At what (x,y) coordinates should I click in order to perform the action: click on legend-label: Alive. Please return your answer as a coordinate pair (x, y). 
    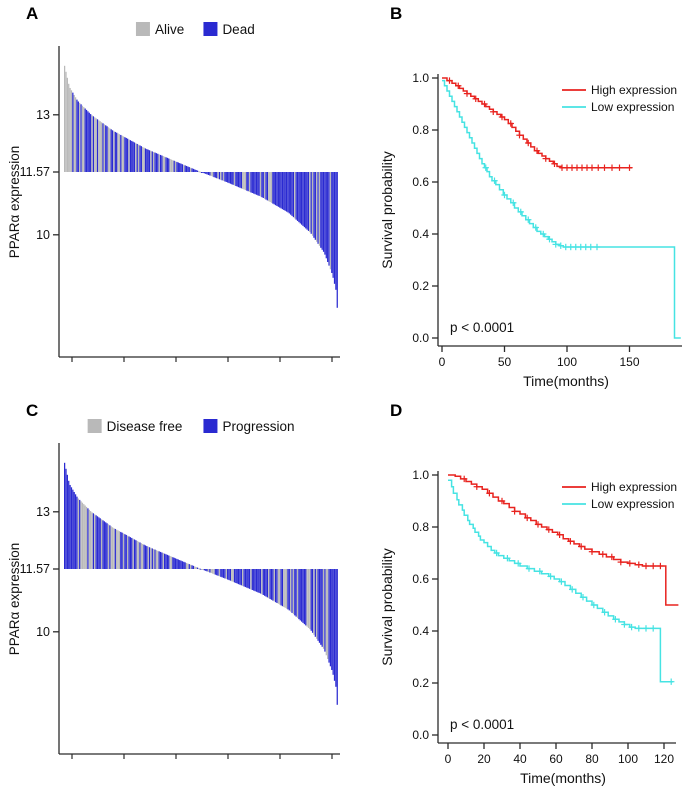
    Looking at the image, I should click on (169, 29).